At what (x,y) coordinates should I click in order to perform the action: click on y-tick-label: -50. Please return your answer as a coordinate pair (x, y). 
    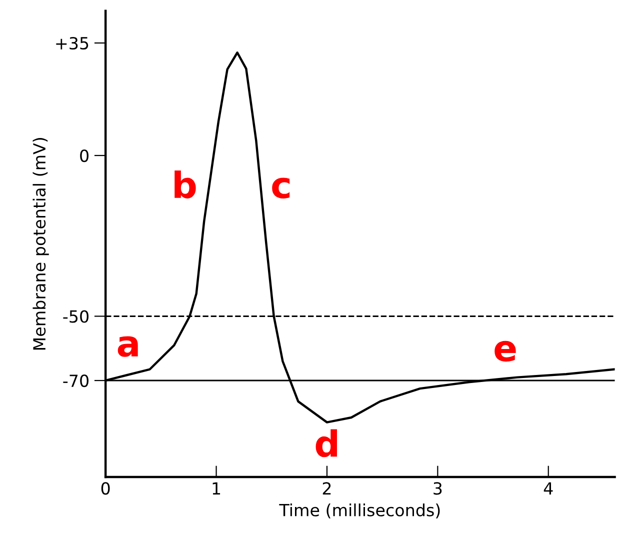
    Looking at the image, I should click on (75, 316).